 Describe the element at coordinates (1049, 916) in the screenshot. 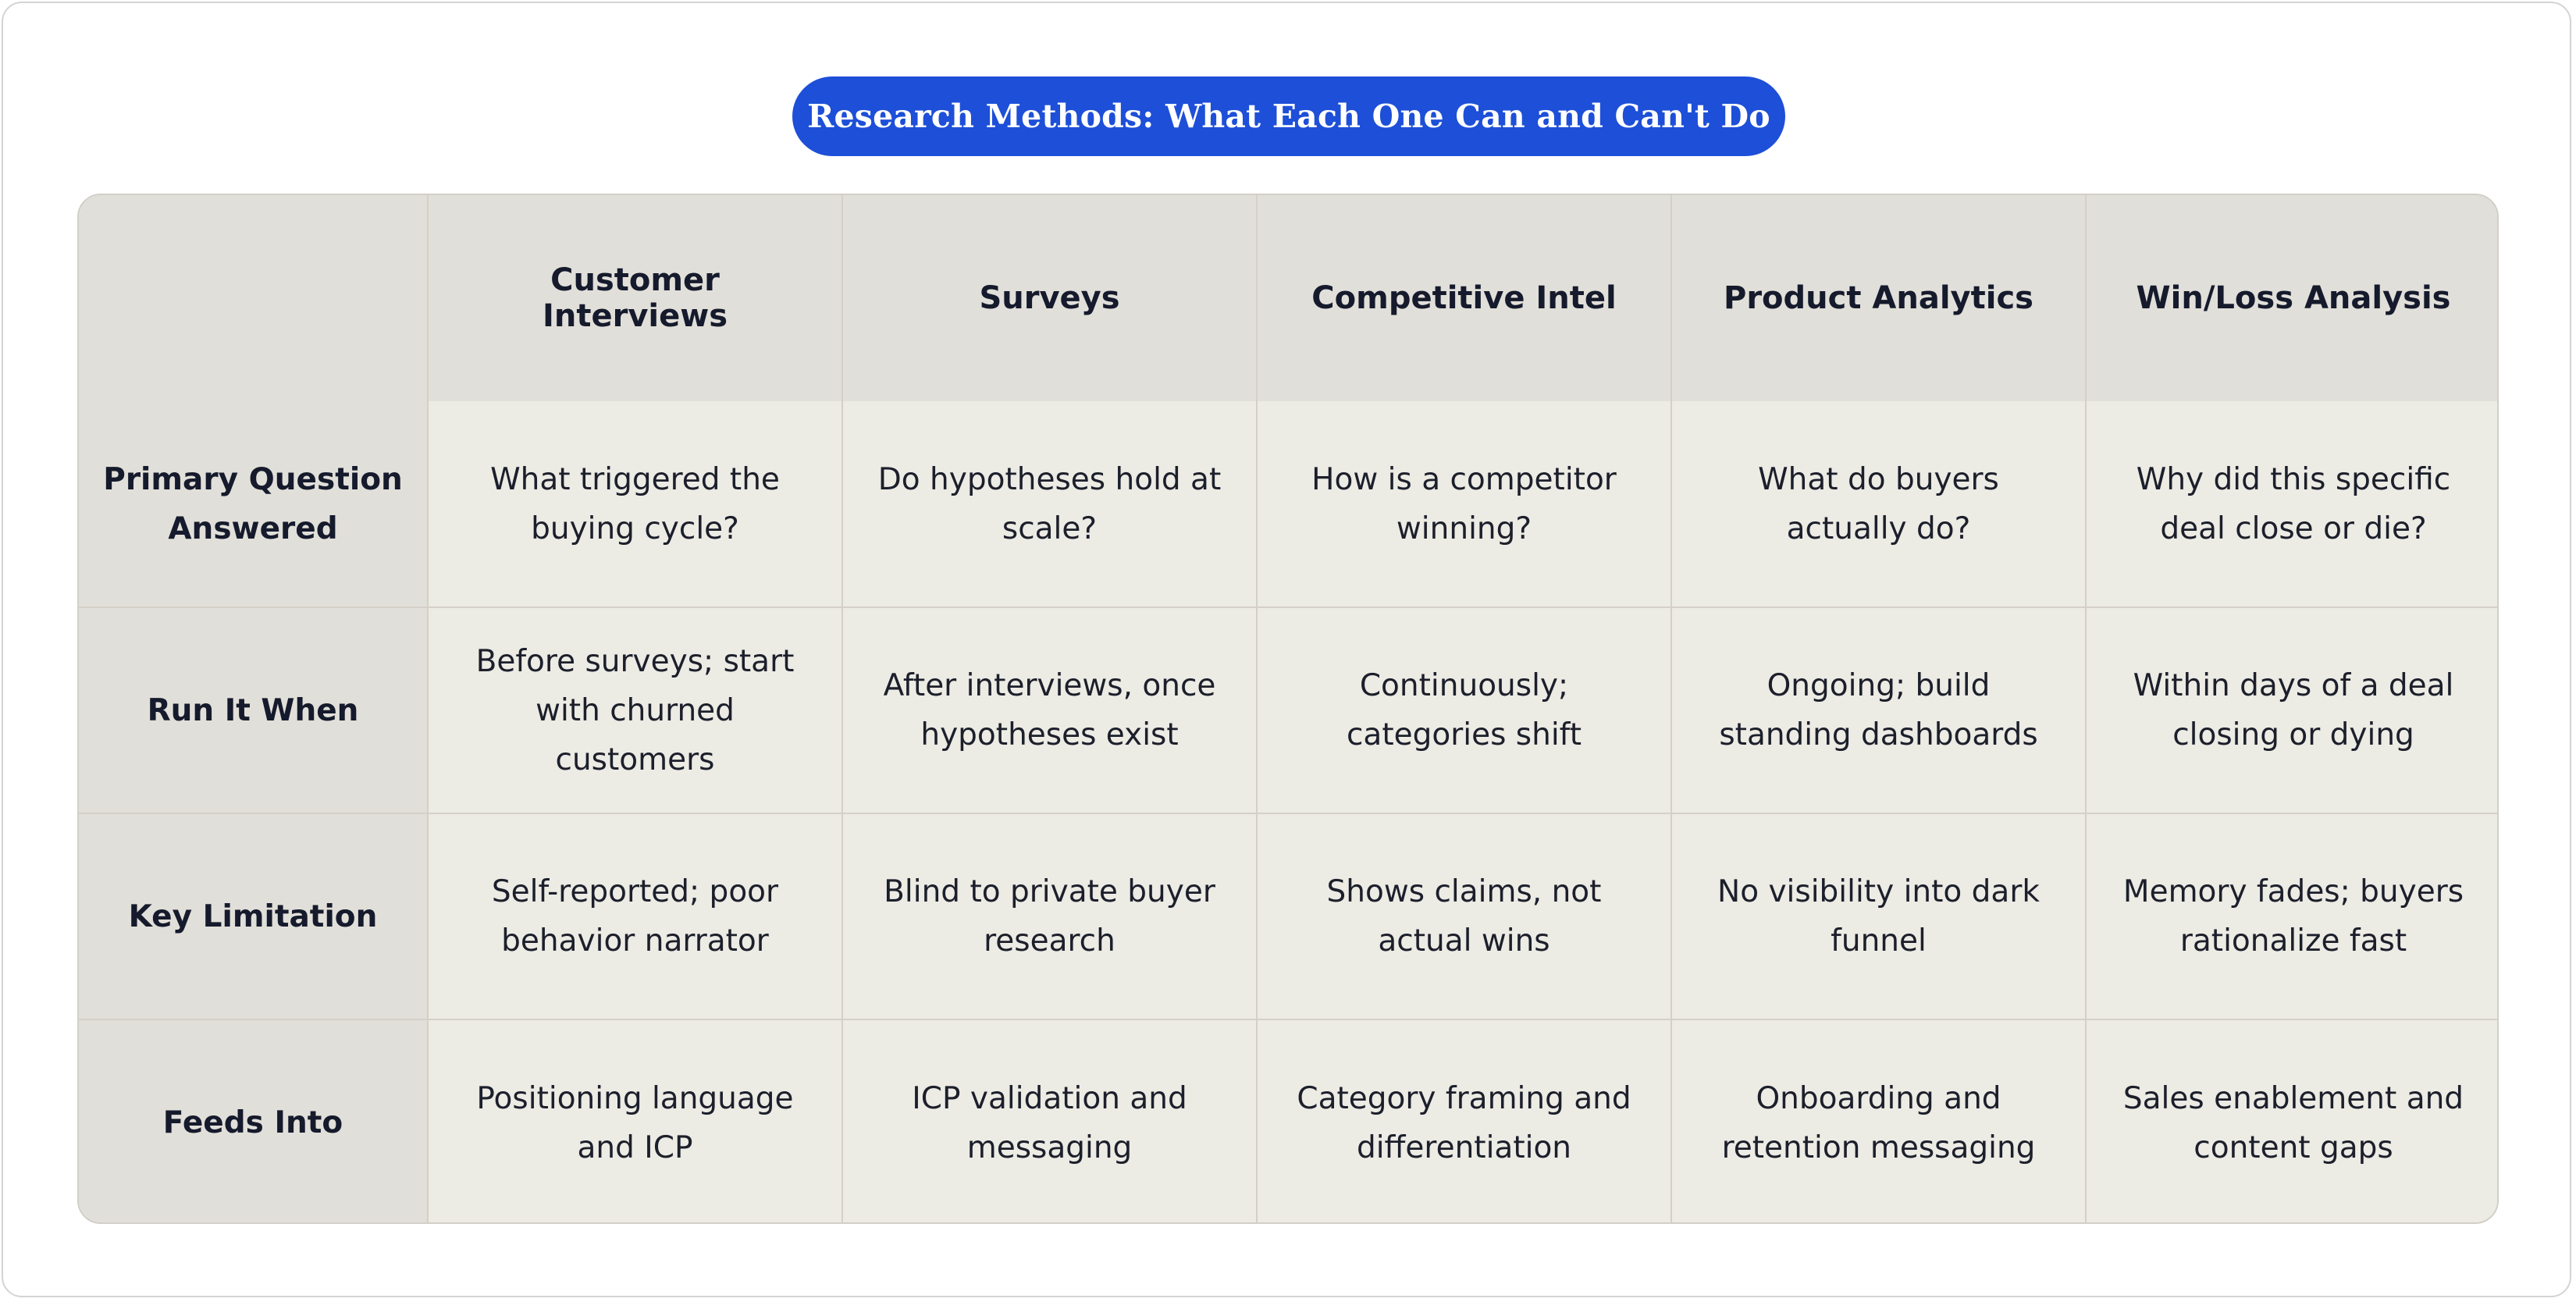

I see `table-cell: Blind to private buyer research` at that location.